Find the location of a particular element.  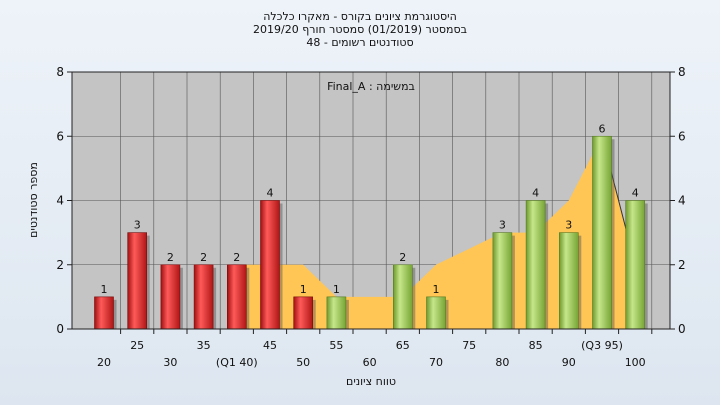

x-tick-label: 25 is located at coordinates (137, 345).